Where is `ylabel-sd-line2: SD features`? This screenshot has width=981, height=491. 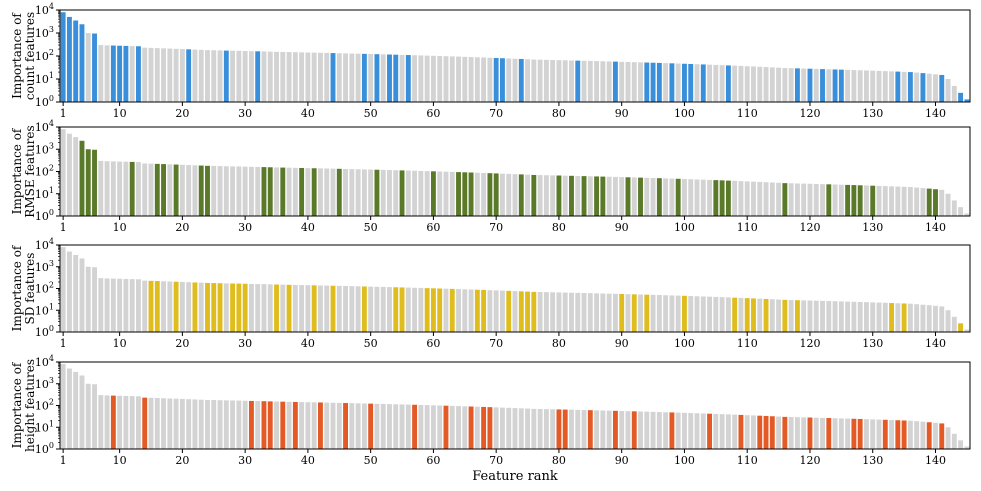 ylabel-sd-line2: SD features is located at coordinates (30, 289).